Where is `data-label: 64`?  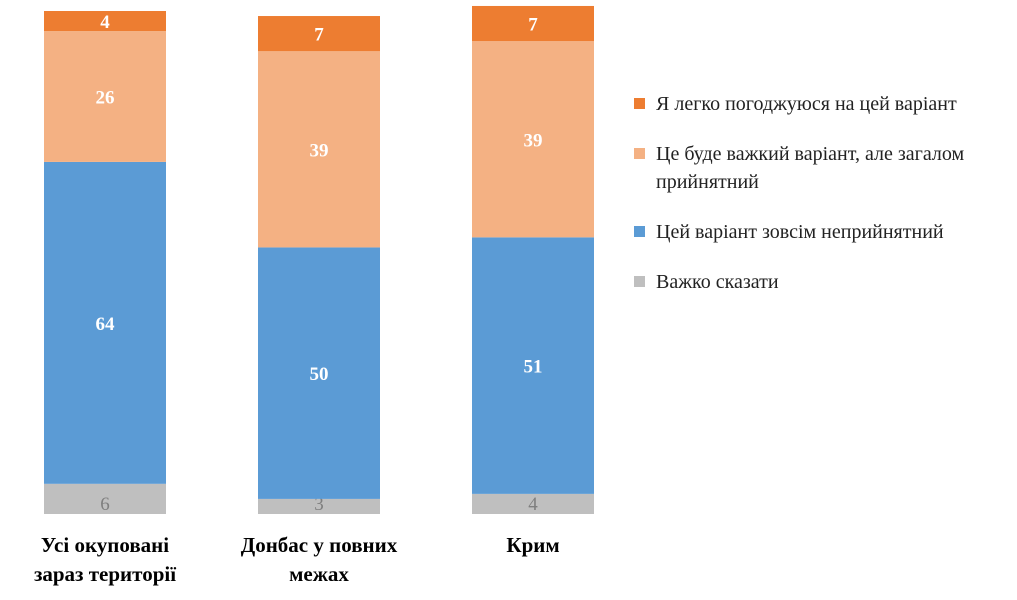 data-label: 64 is located at coordinates (106, 324).